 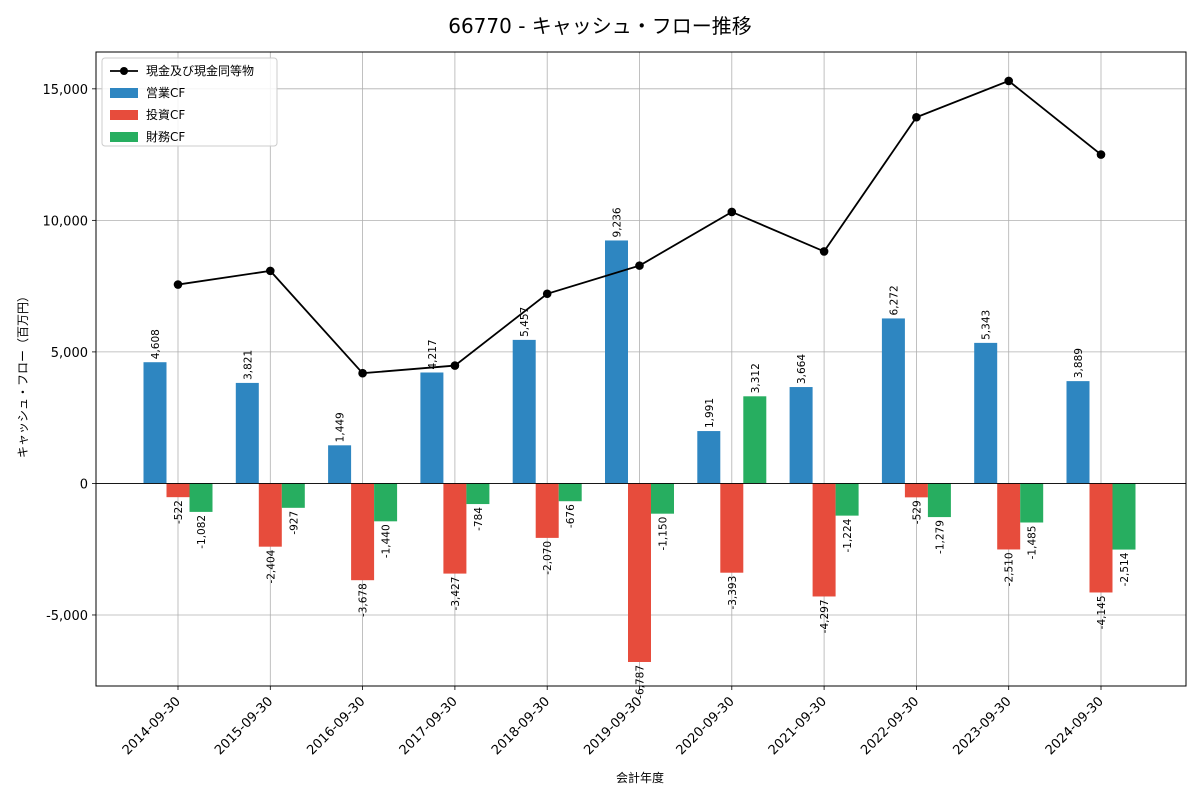 I want to click on bar-value-label: -4,145, so click(x=1102, y=612).